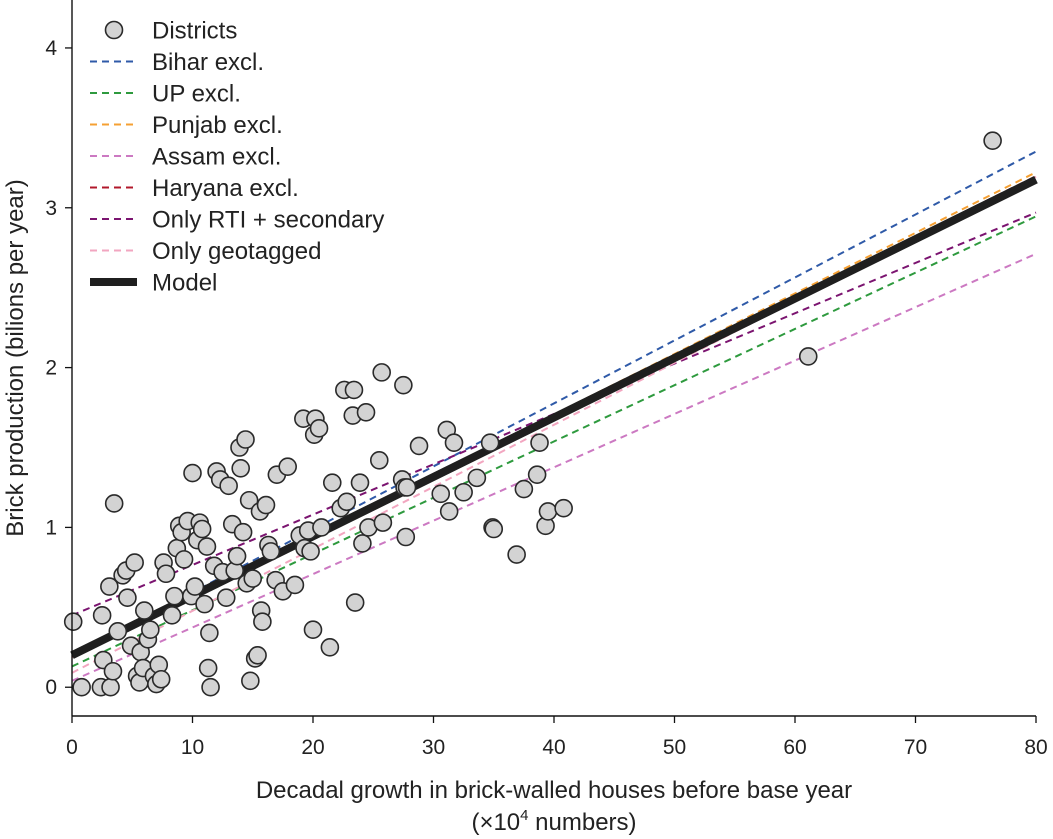 Image resolution: width=1053 pixels, height=839 pixels. I want to click on x-tick-label: 40, so click(553, 747).